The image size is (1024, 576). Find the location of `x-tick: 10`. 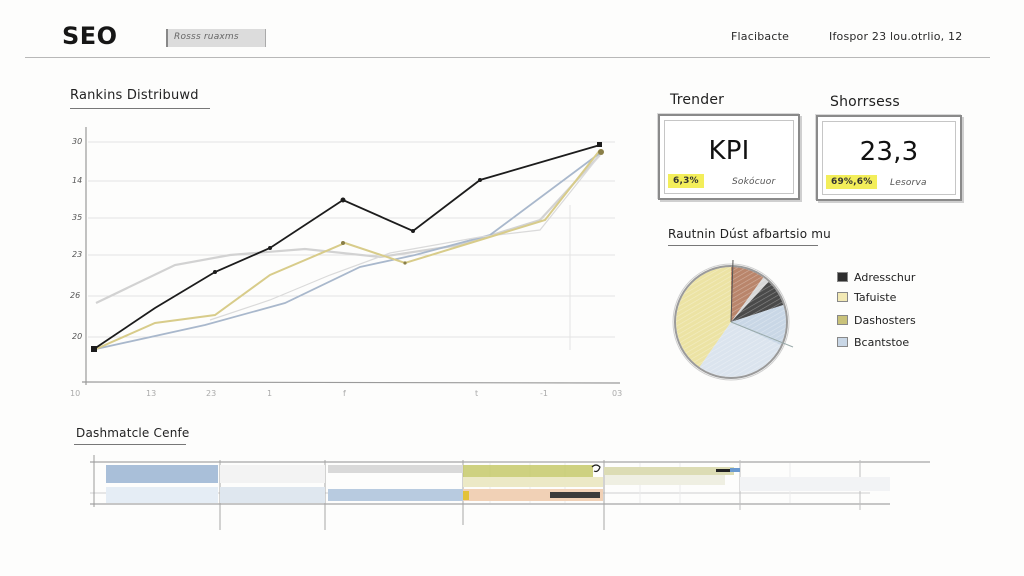

x-tick: 10 is located at coordinates (75, 393).